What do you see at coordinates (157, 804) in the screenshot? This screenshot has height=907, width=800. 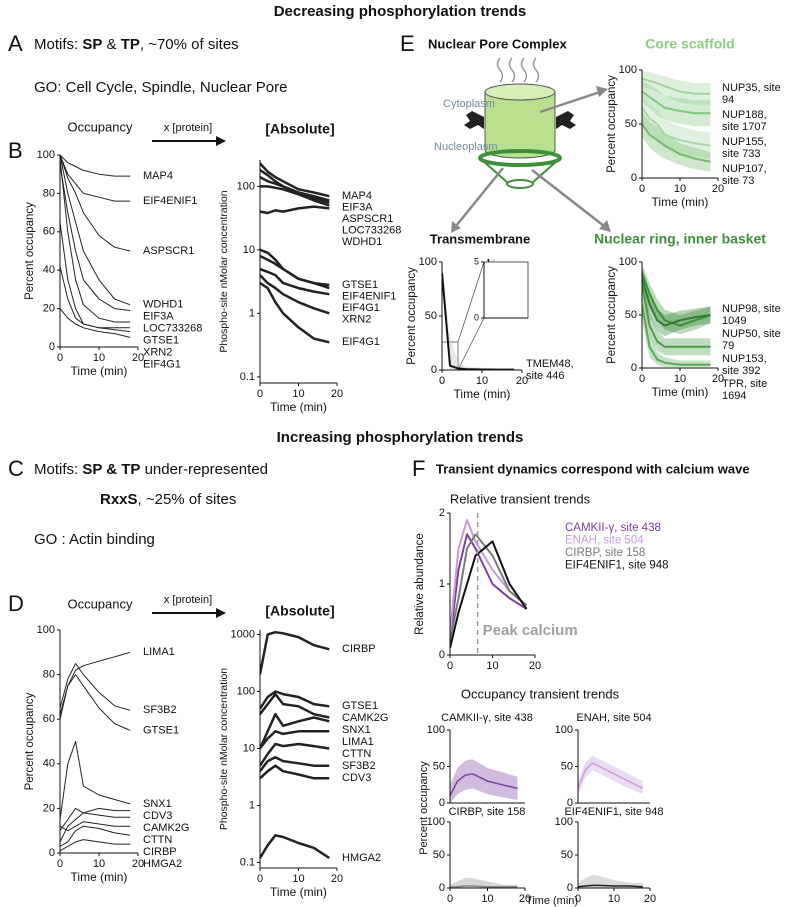 I see `series-label: SNX1` at bounding box center [157, 804].